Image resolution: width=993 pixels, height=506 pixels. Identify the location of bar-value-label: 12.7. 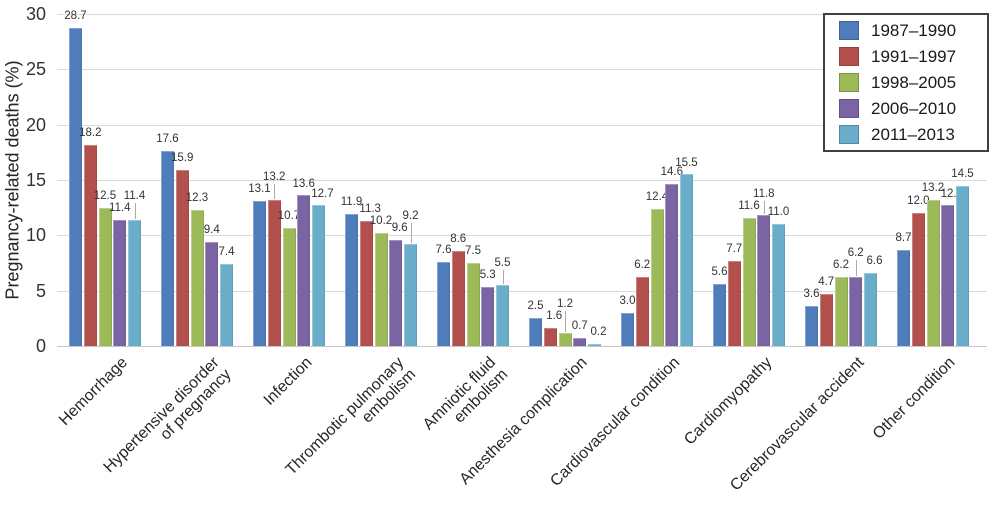
(322, 193).